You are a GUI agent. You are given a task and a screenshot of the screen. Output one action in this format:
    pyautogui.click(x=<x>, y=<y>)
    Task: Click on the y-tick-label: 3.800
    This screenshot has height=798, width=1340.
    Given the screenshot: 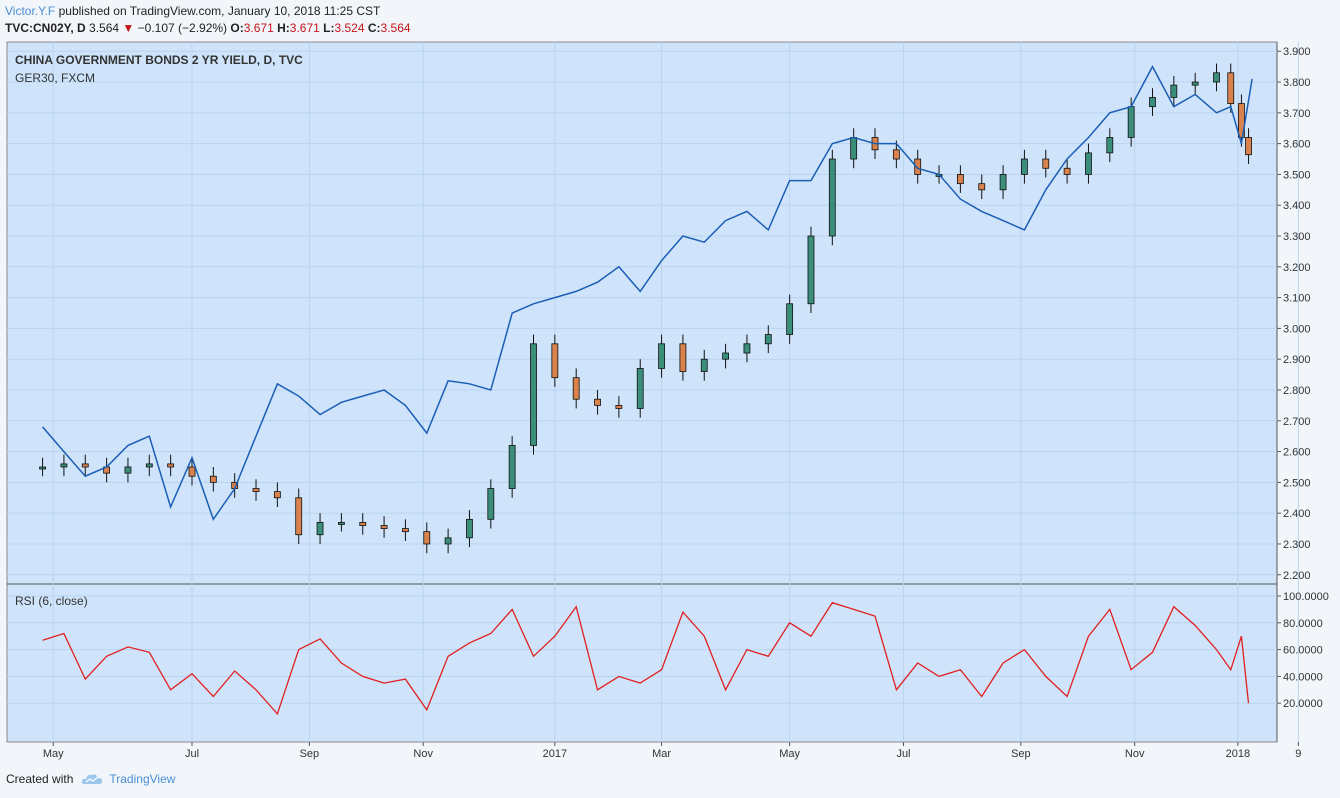 What is the action you would take?
    pyautogui.click(x=1297, y=83)
    